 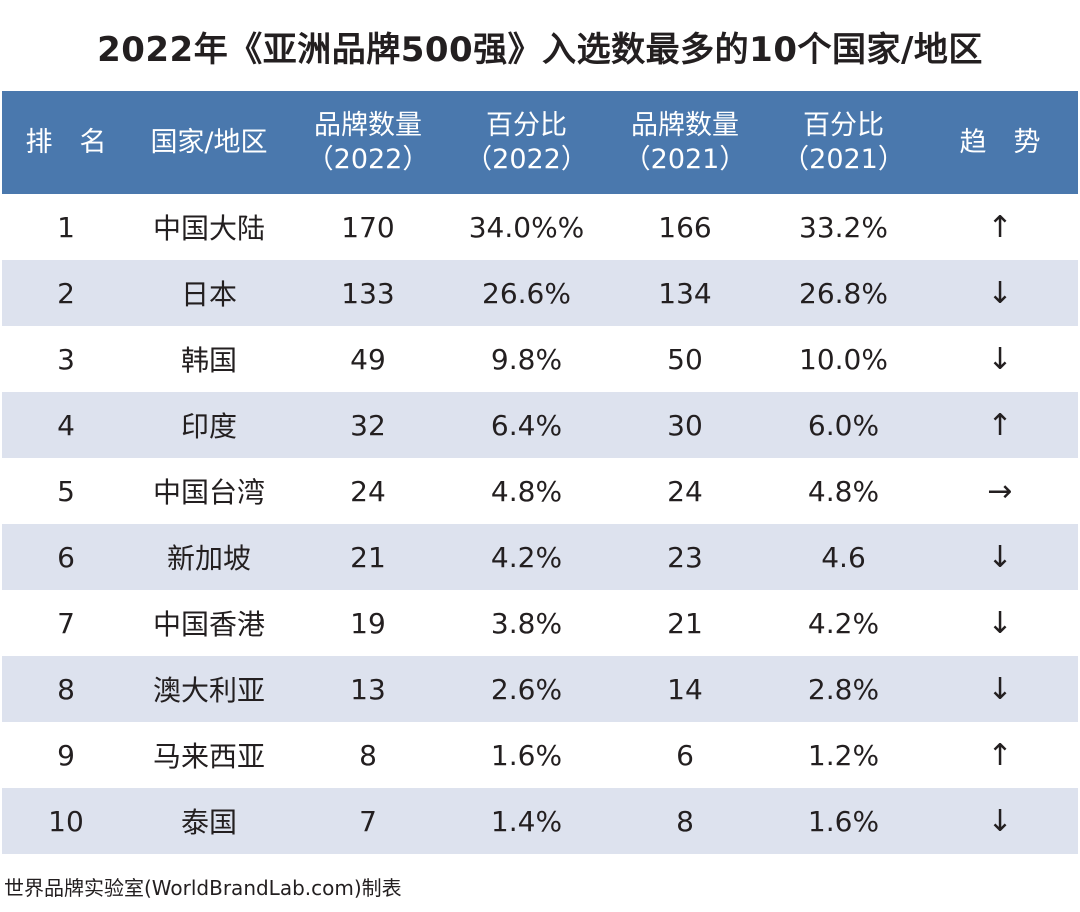 I want to click on column-header: 排 名, so click(x=66, y=142).